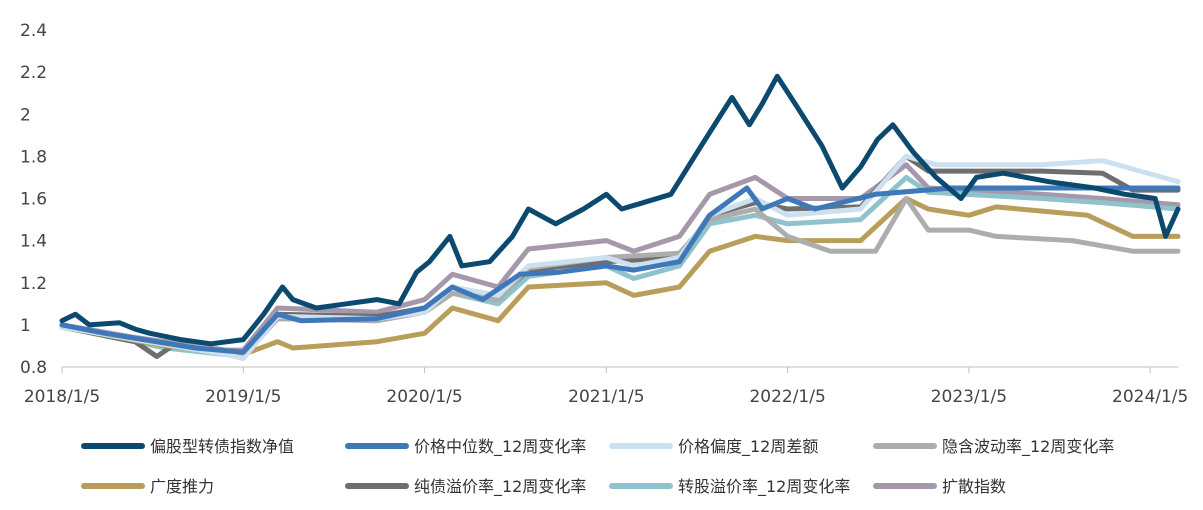  Describe the element at coordinates (748, 447) in the screenshot. I see `legend-label: 价格偏度_12周差额` at that location.